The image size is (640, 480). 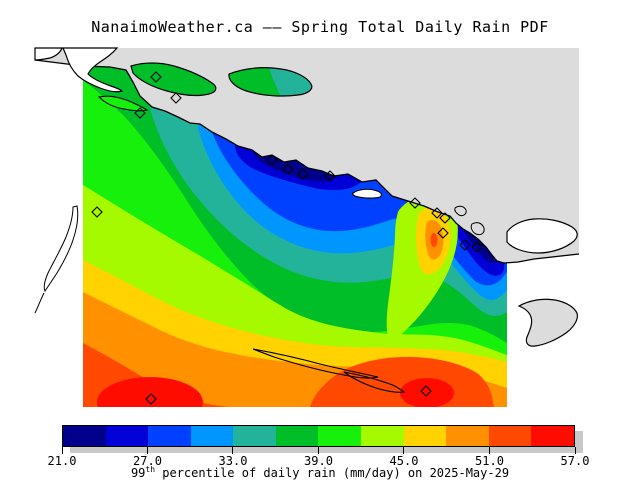 What do you see at coordinates (62, 461) in the screenshot?
I see `colorbar-tick-label: 21.0` at bounding box center [62, 461].